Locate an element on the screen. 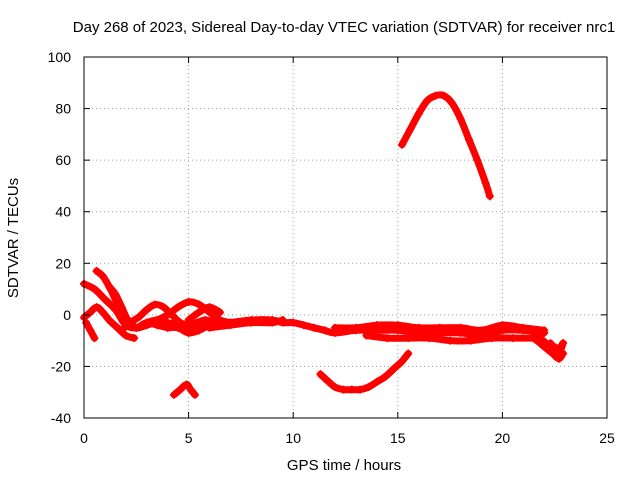 The image size is (640, 480). x-tick-label: 0 is located at coordinates (84, 438).